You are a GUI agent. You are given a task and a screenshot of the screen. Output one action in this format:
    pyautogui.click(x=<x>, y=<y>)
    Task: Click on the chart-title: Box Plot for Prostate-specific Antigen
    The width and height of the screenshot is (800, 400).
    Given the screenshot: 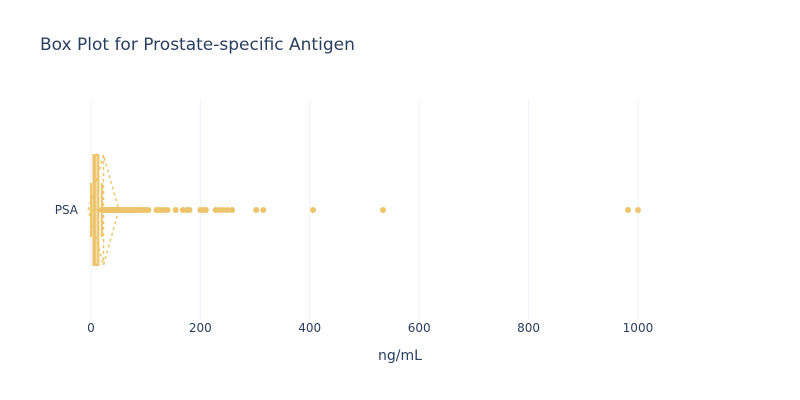 What is the action you would take?
    pyautogui.click(x=197, y=45)
    